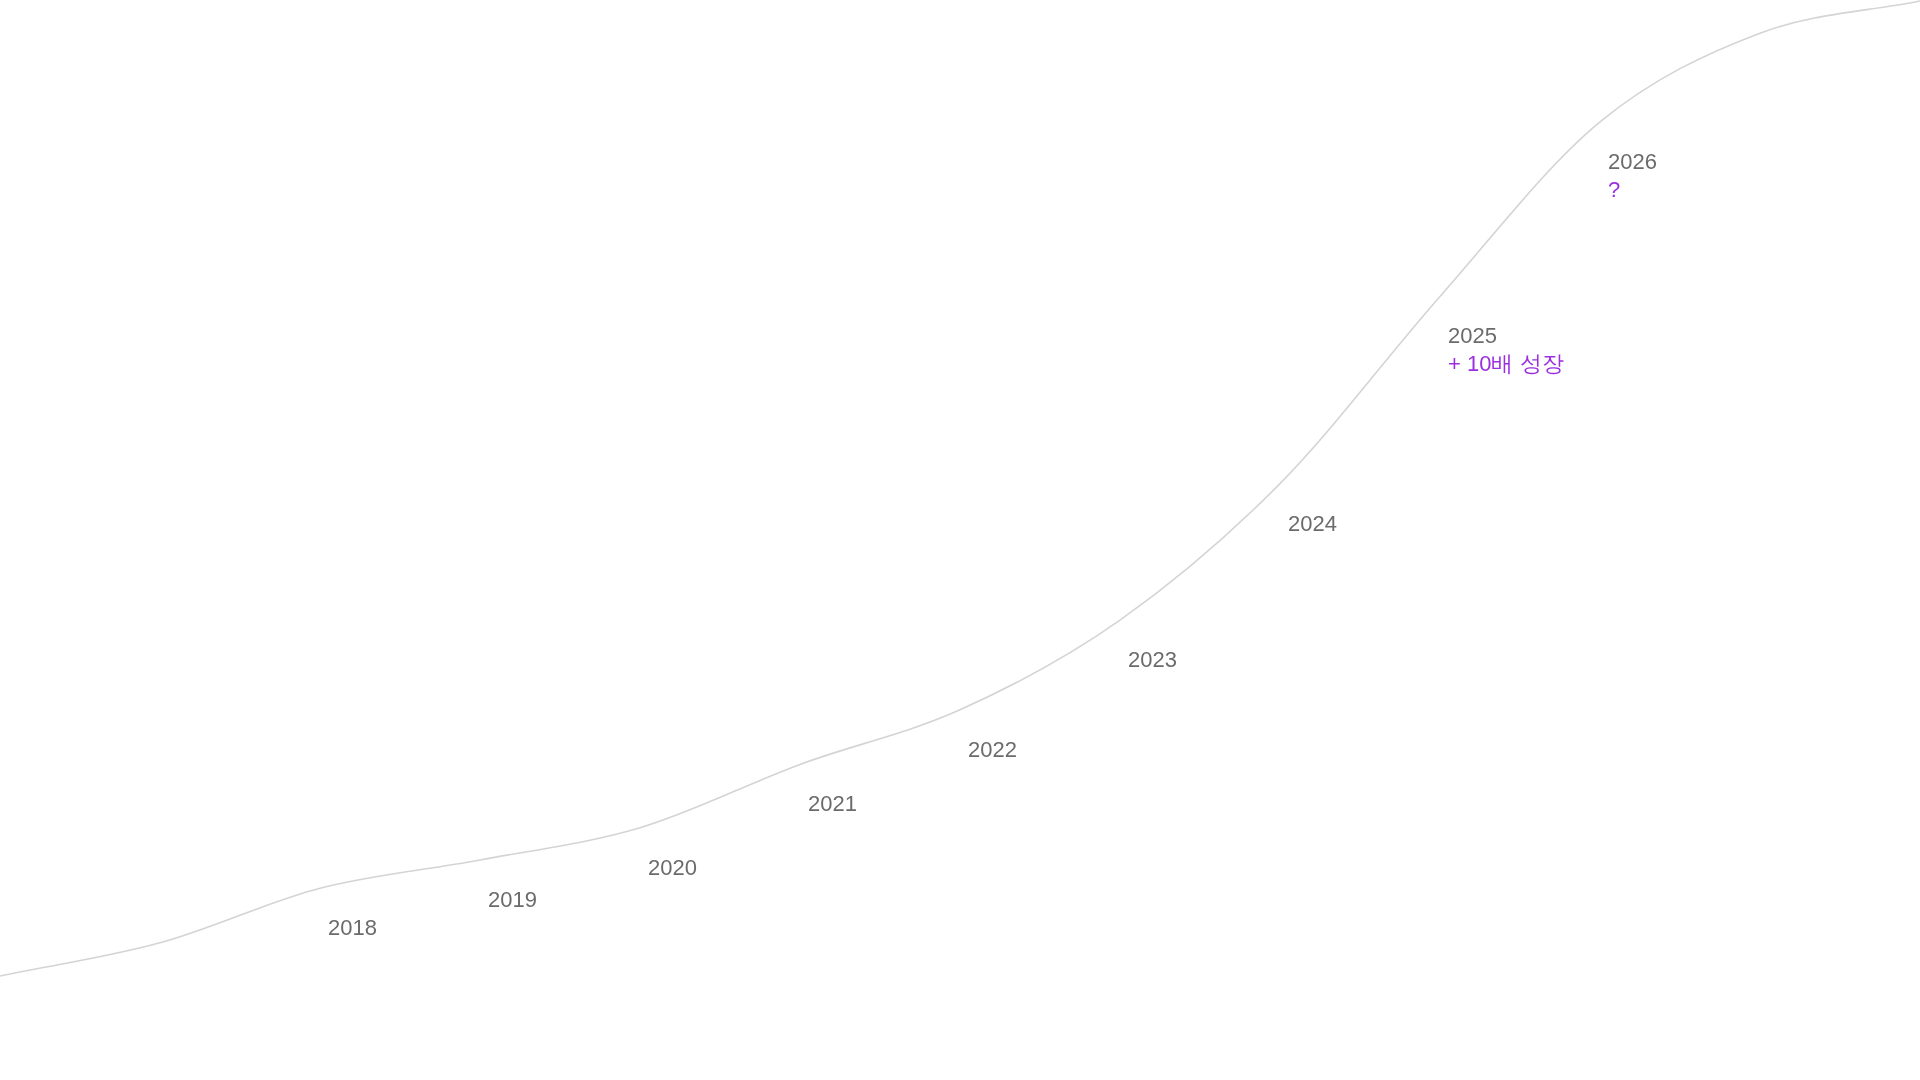 Image resolution: width=1920 pixels, height=1080 pixels. I want to click on x-tick-label: 2026, so click(1632, 161).